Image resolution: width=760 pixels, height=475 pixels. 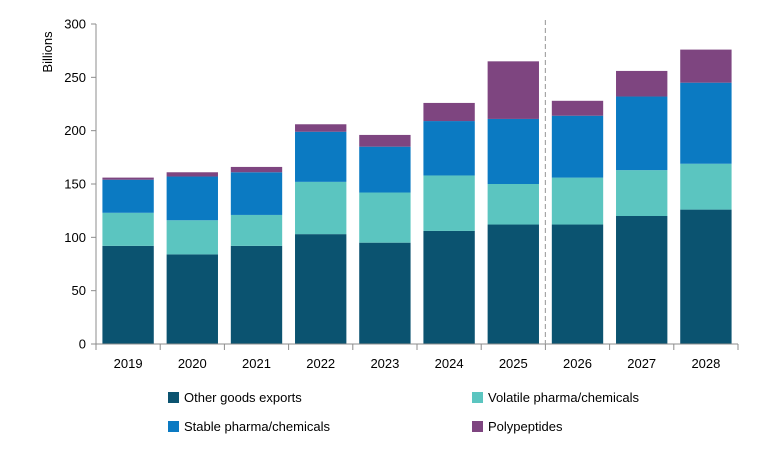 What do you see at coordinates (75, 77) in the screenshot?
I see `y-tick-label: 250` at bounding box center [75, 77].